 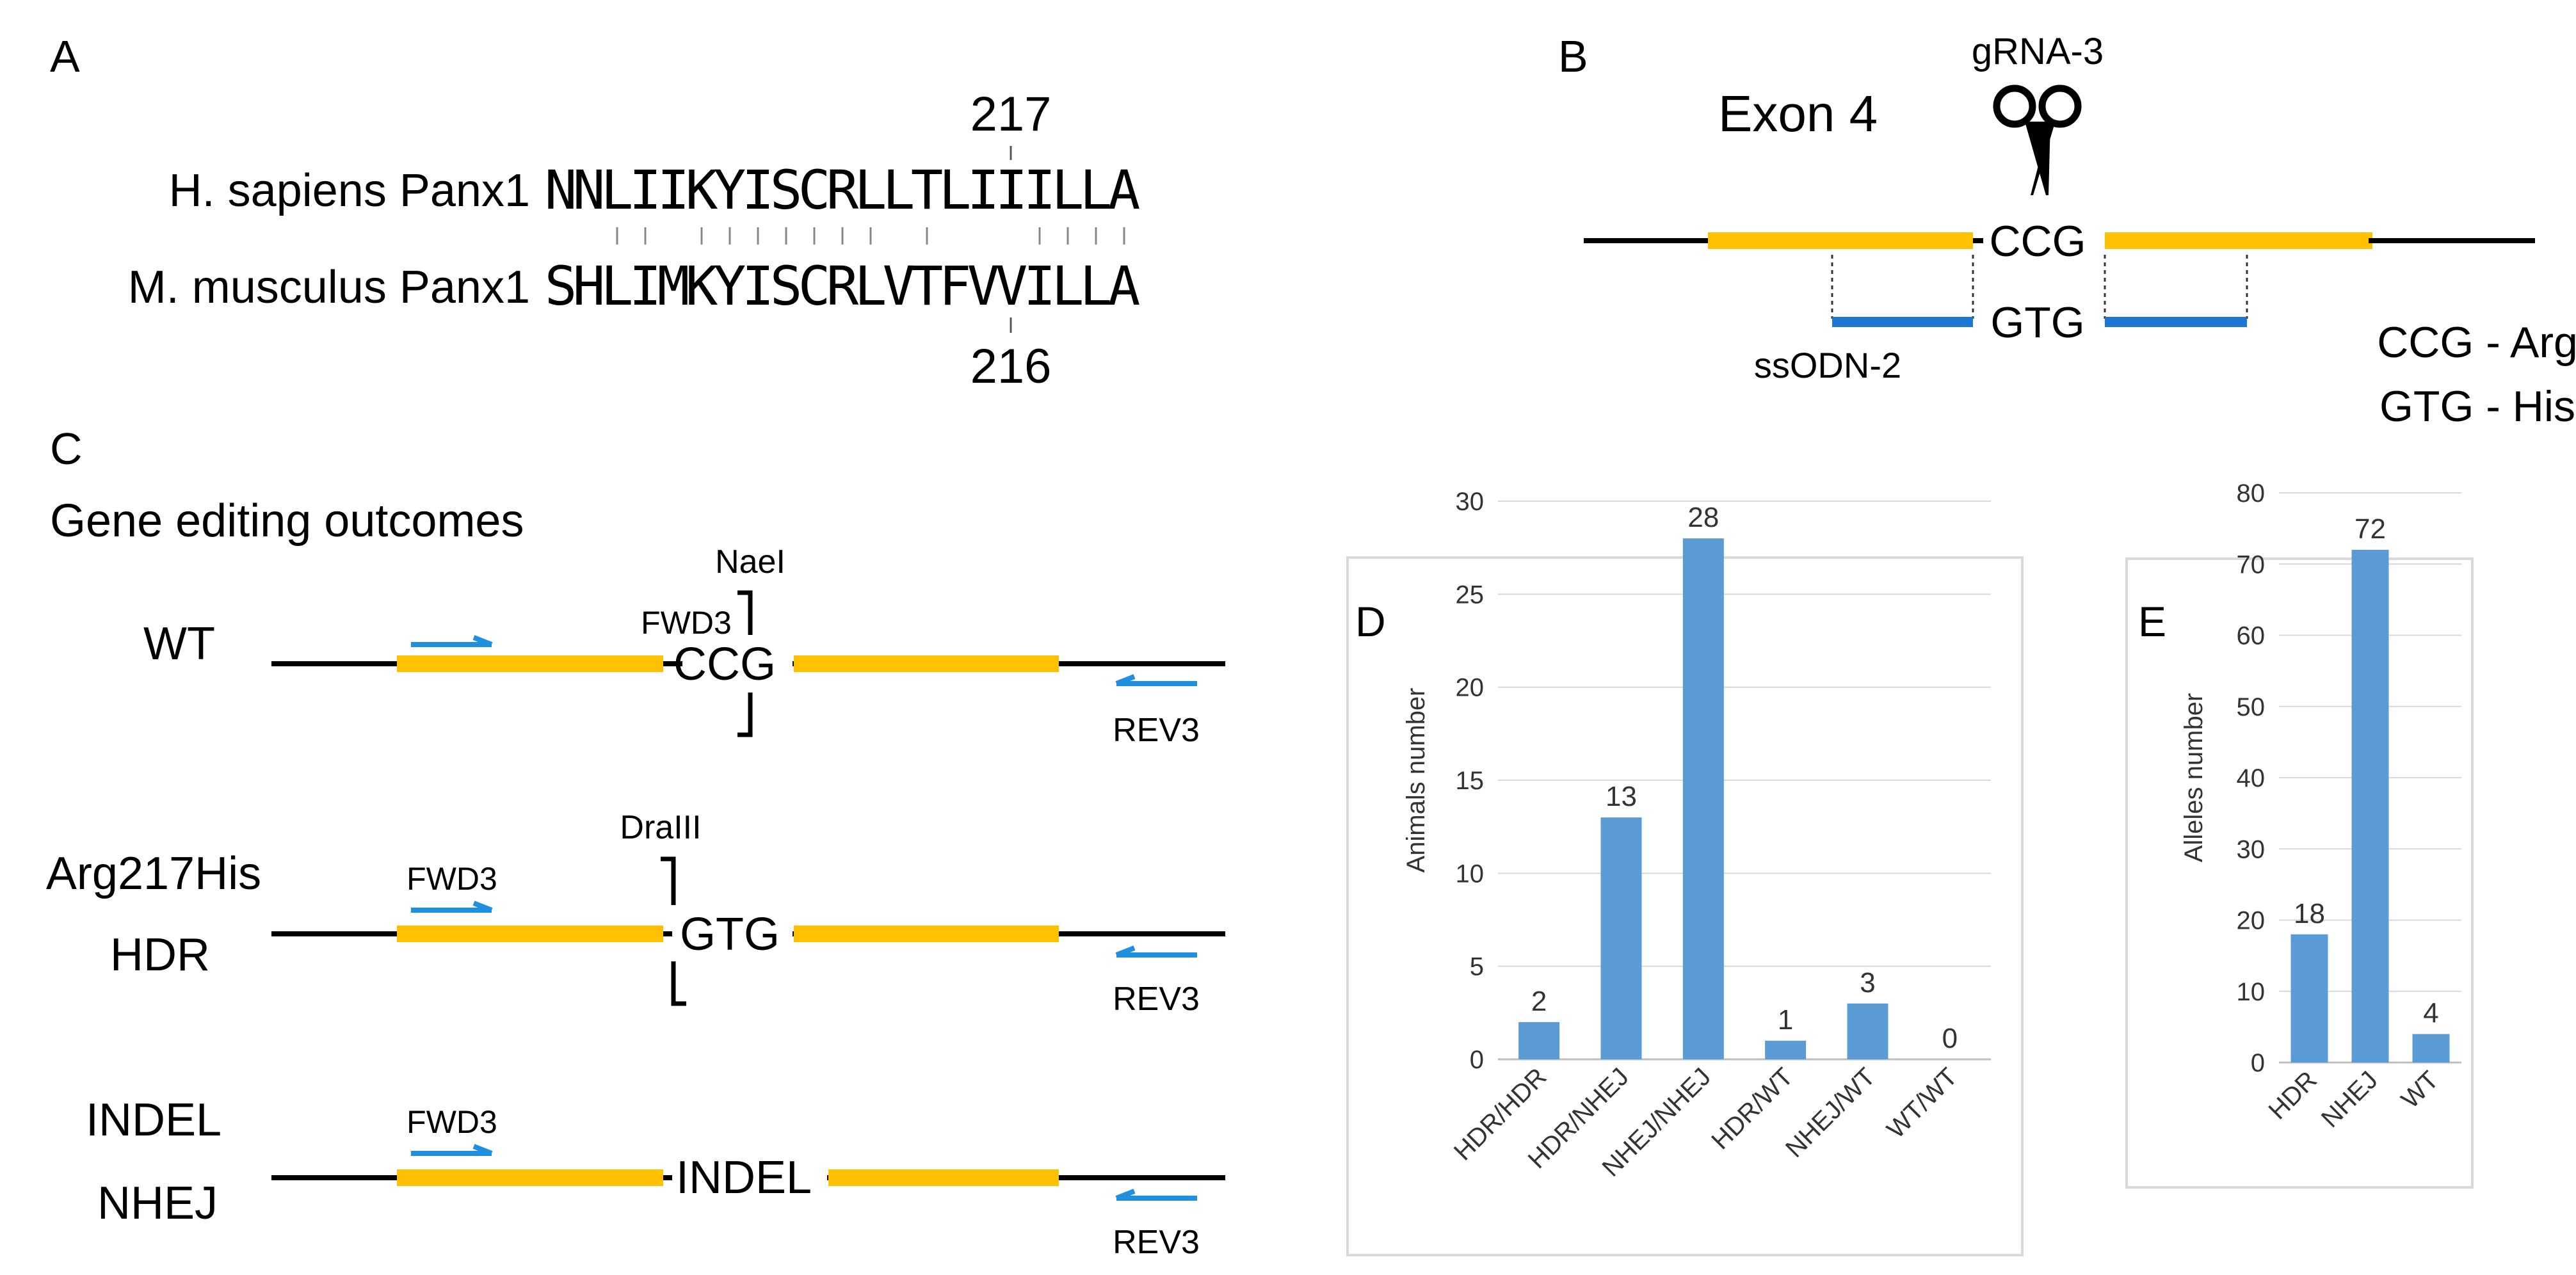 I want to click on exon-label: Exon 4, so click(x=1798, y=113).